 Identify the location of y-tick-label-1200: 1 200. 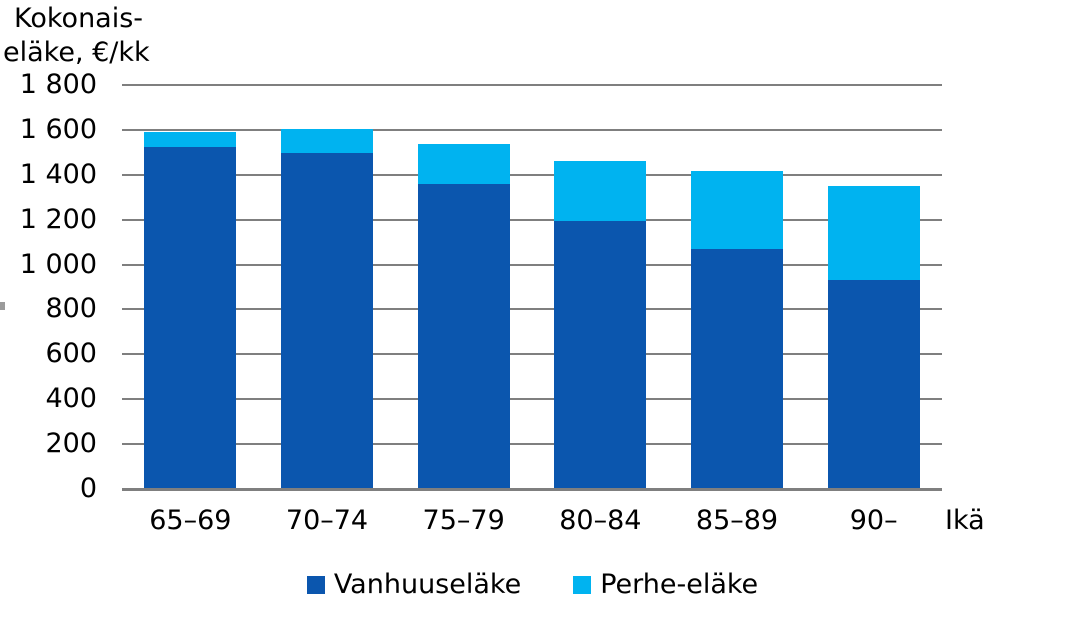
(58, 219).